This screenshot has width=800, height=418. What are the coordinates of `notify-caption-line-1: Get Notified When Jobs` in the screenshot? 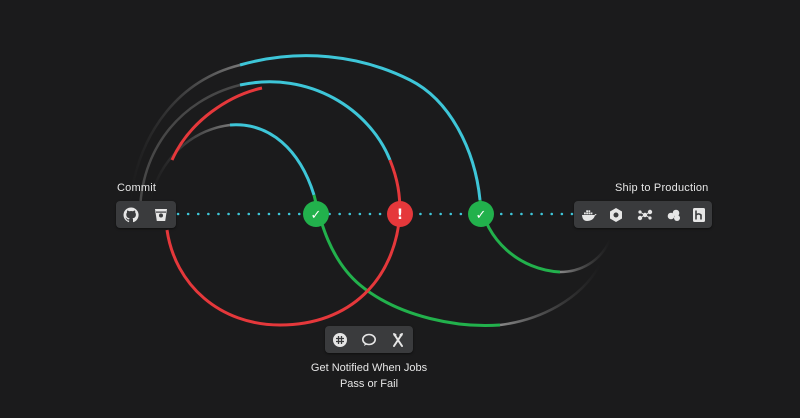 It's located at (369, 368).